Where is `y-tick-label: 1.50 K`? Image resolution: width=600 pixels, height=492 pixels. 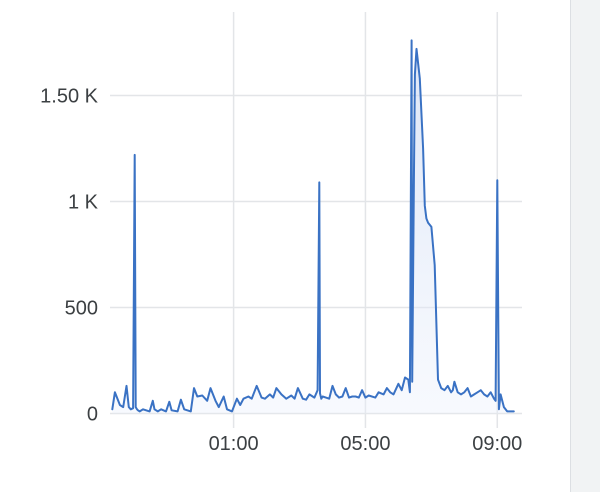 y-tick-label: 1.50 K is located at coordinates (69, 97).